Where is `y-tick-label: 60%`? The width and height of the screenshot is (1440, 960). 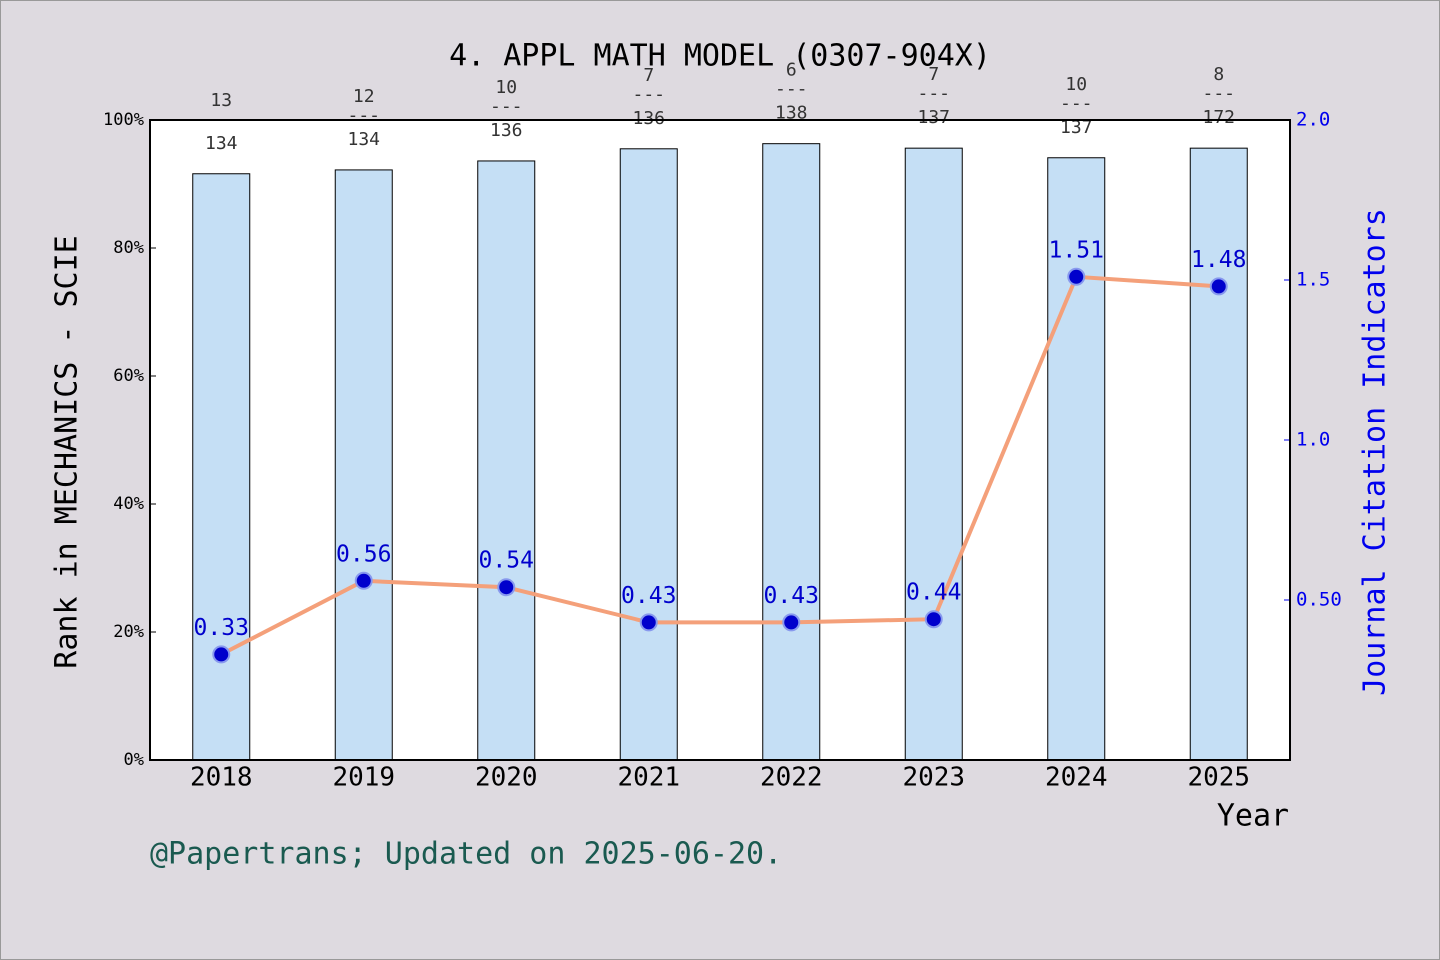 y-tick-label: 60% is located at coordinates (128, 376).